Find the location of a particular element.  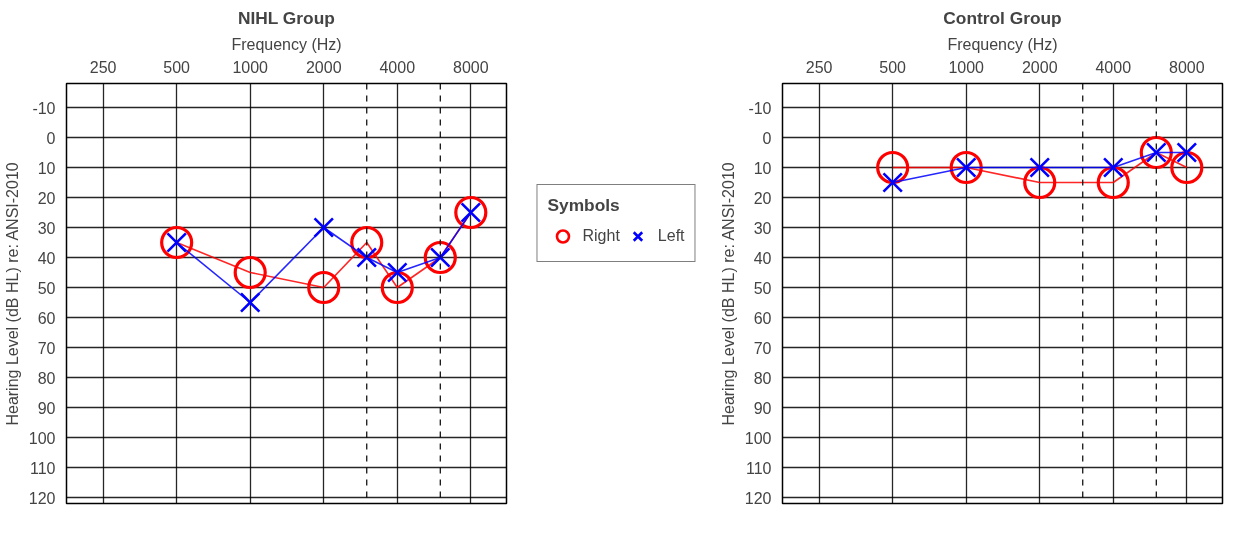

chart-title: NIHL Group is located at coordinates (286, 17).